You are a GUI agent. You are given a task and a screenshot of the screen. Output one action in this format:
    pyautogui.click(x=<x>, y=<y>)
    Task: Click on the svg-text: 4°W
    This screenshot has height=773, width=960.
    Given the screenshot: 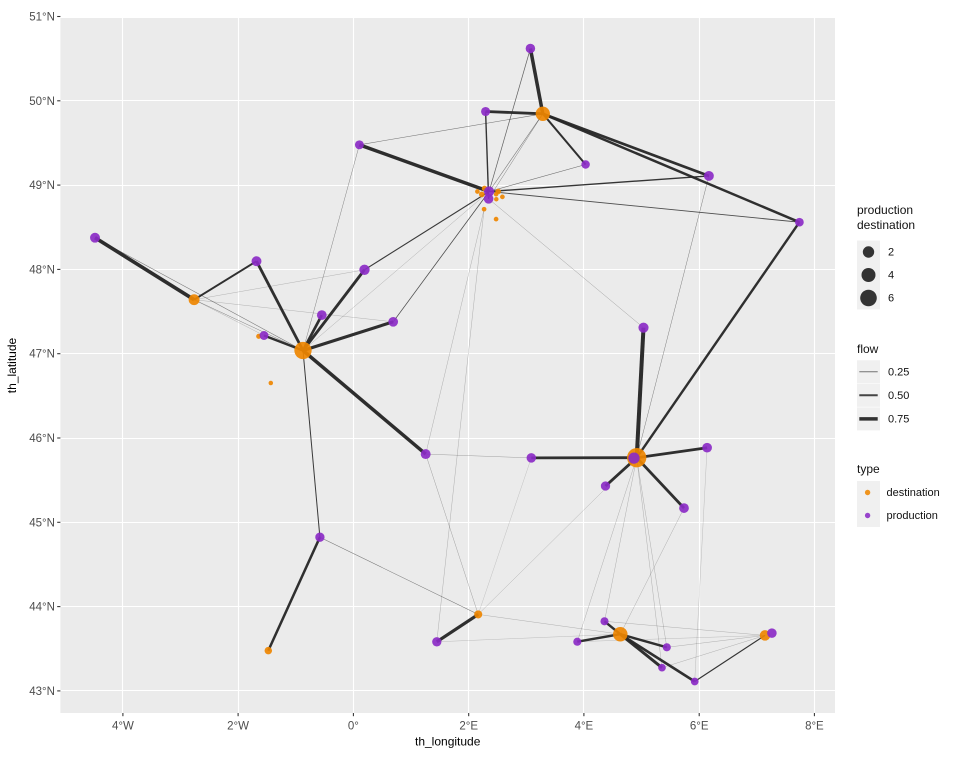 What is the action you would take?
    pyautogui.click(x=123, y=727)
    